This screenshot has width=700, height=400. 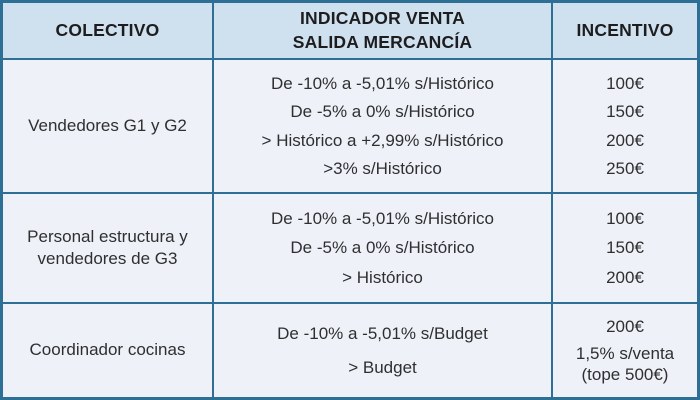 I want to click on row-colectivo: Coordinador cocinas, so click(x=108, y=350).